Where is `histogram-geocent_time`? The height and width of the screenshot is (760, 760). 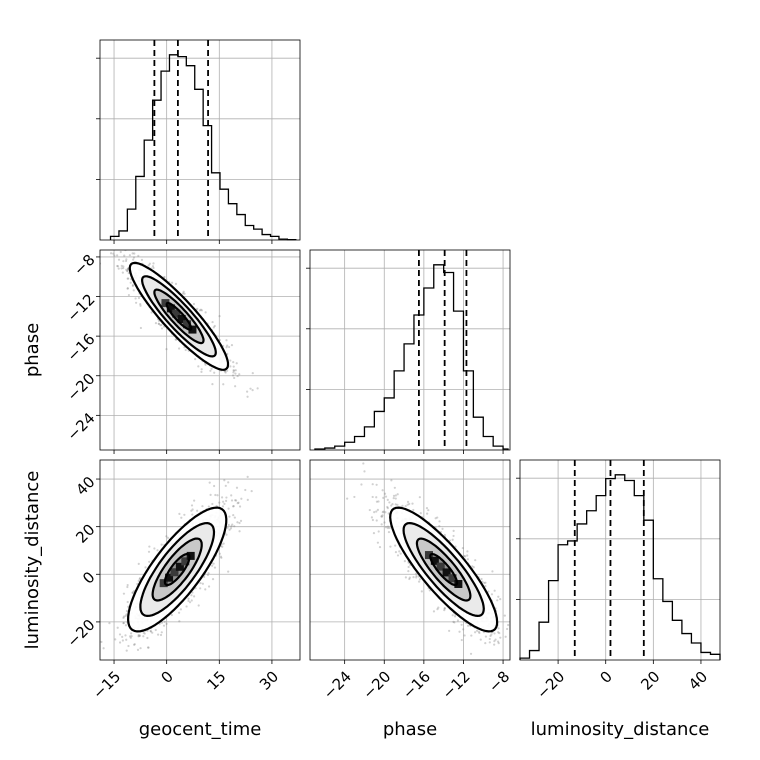 histogram-geocent_time is located at coordinates (203, 147).